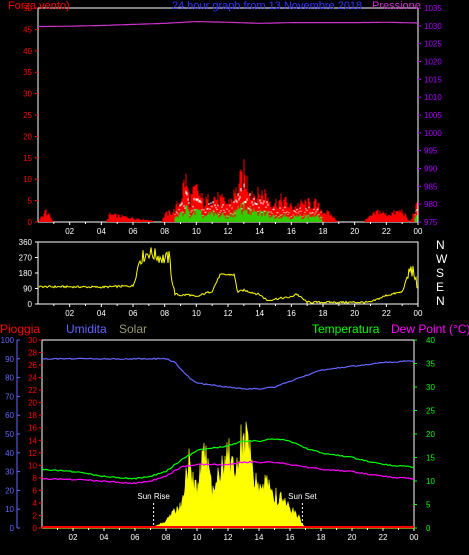 The image size is (469, 555). I want to click on compass-e: E, so click(440, 287).